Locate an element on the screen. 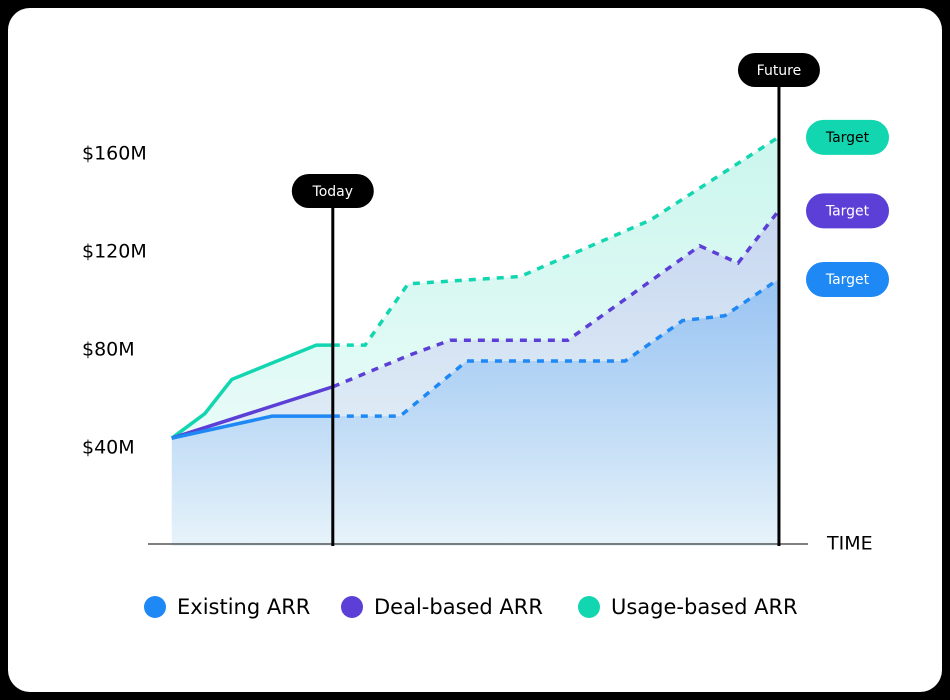 This screenshot has width=950, height=700. legend-label: Usage-based ARR is located at coordinates (704, 607).